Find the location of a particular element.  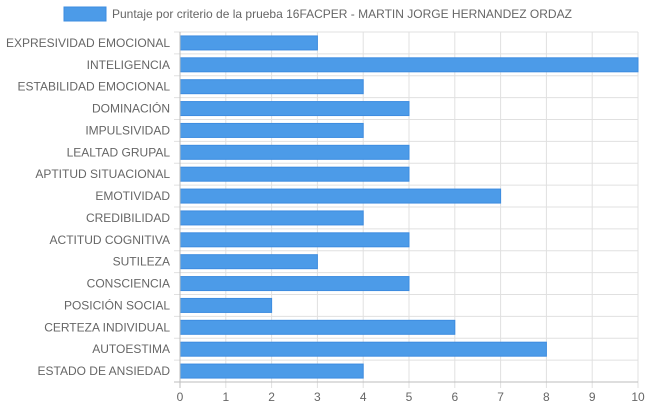

category-label: SUTILEZA is located at coordinates (141, 262).